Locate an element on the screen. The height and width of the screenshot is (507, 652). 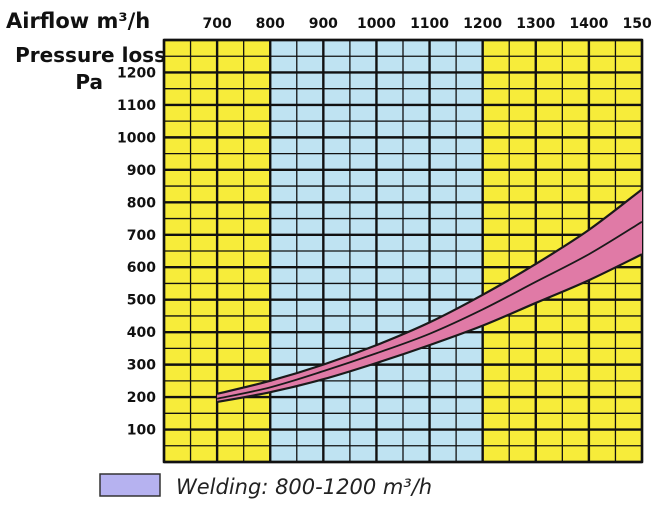
y-axis-title-line-2: Pa is located at coordinates (89, 82).